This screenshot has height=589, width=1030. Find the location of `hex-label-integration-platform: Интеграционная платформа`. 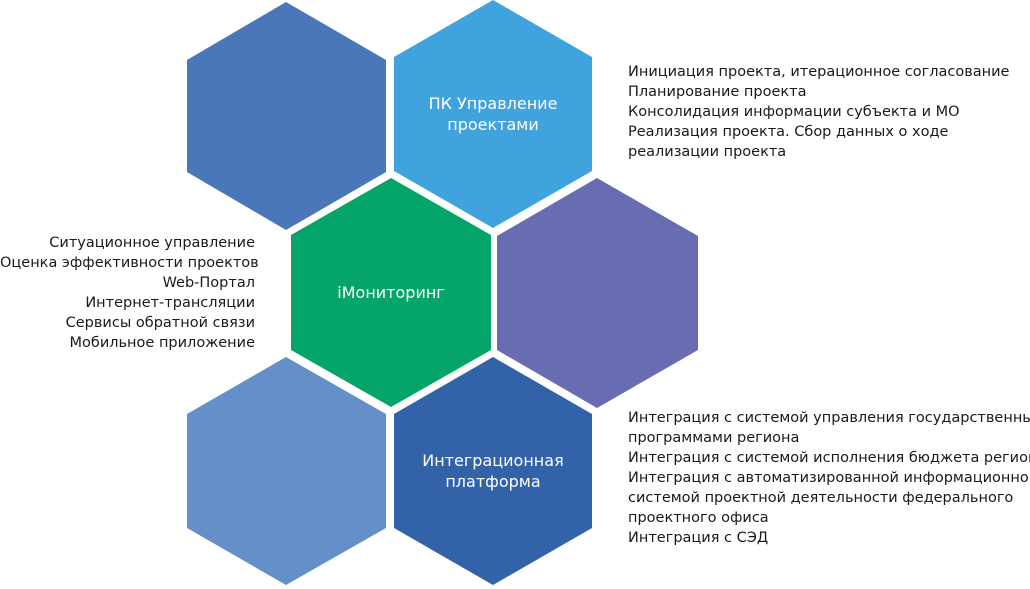

hex-label-integration-platform: Интеграционная платформа is located at coordinates (493, 471).